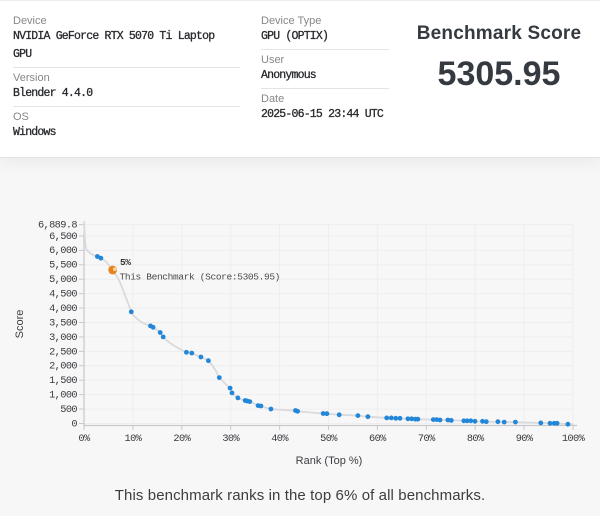  What do you see at coordinates (63, 295) in the screenshot?
I see `svg-text: 4,500` at bounding box center [63, 295].